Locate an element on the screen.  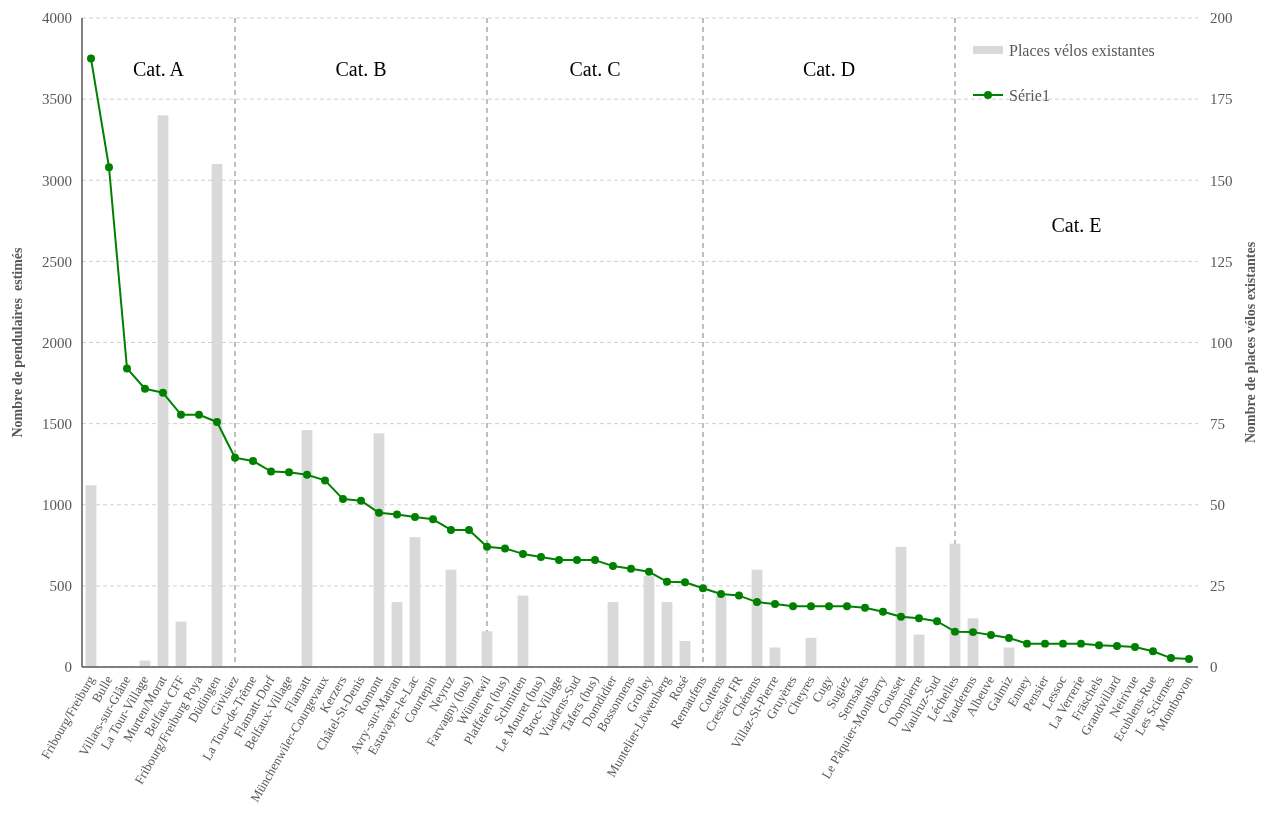
y2-tick-label: 125 is located at coordinates (1221, 261).